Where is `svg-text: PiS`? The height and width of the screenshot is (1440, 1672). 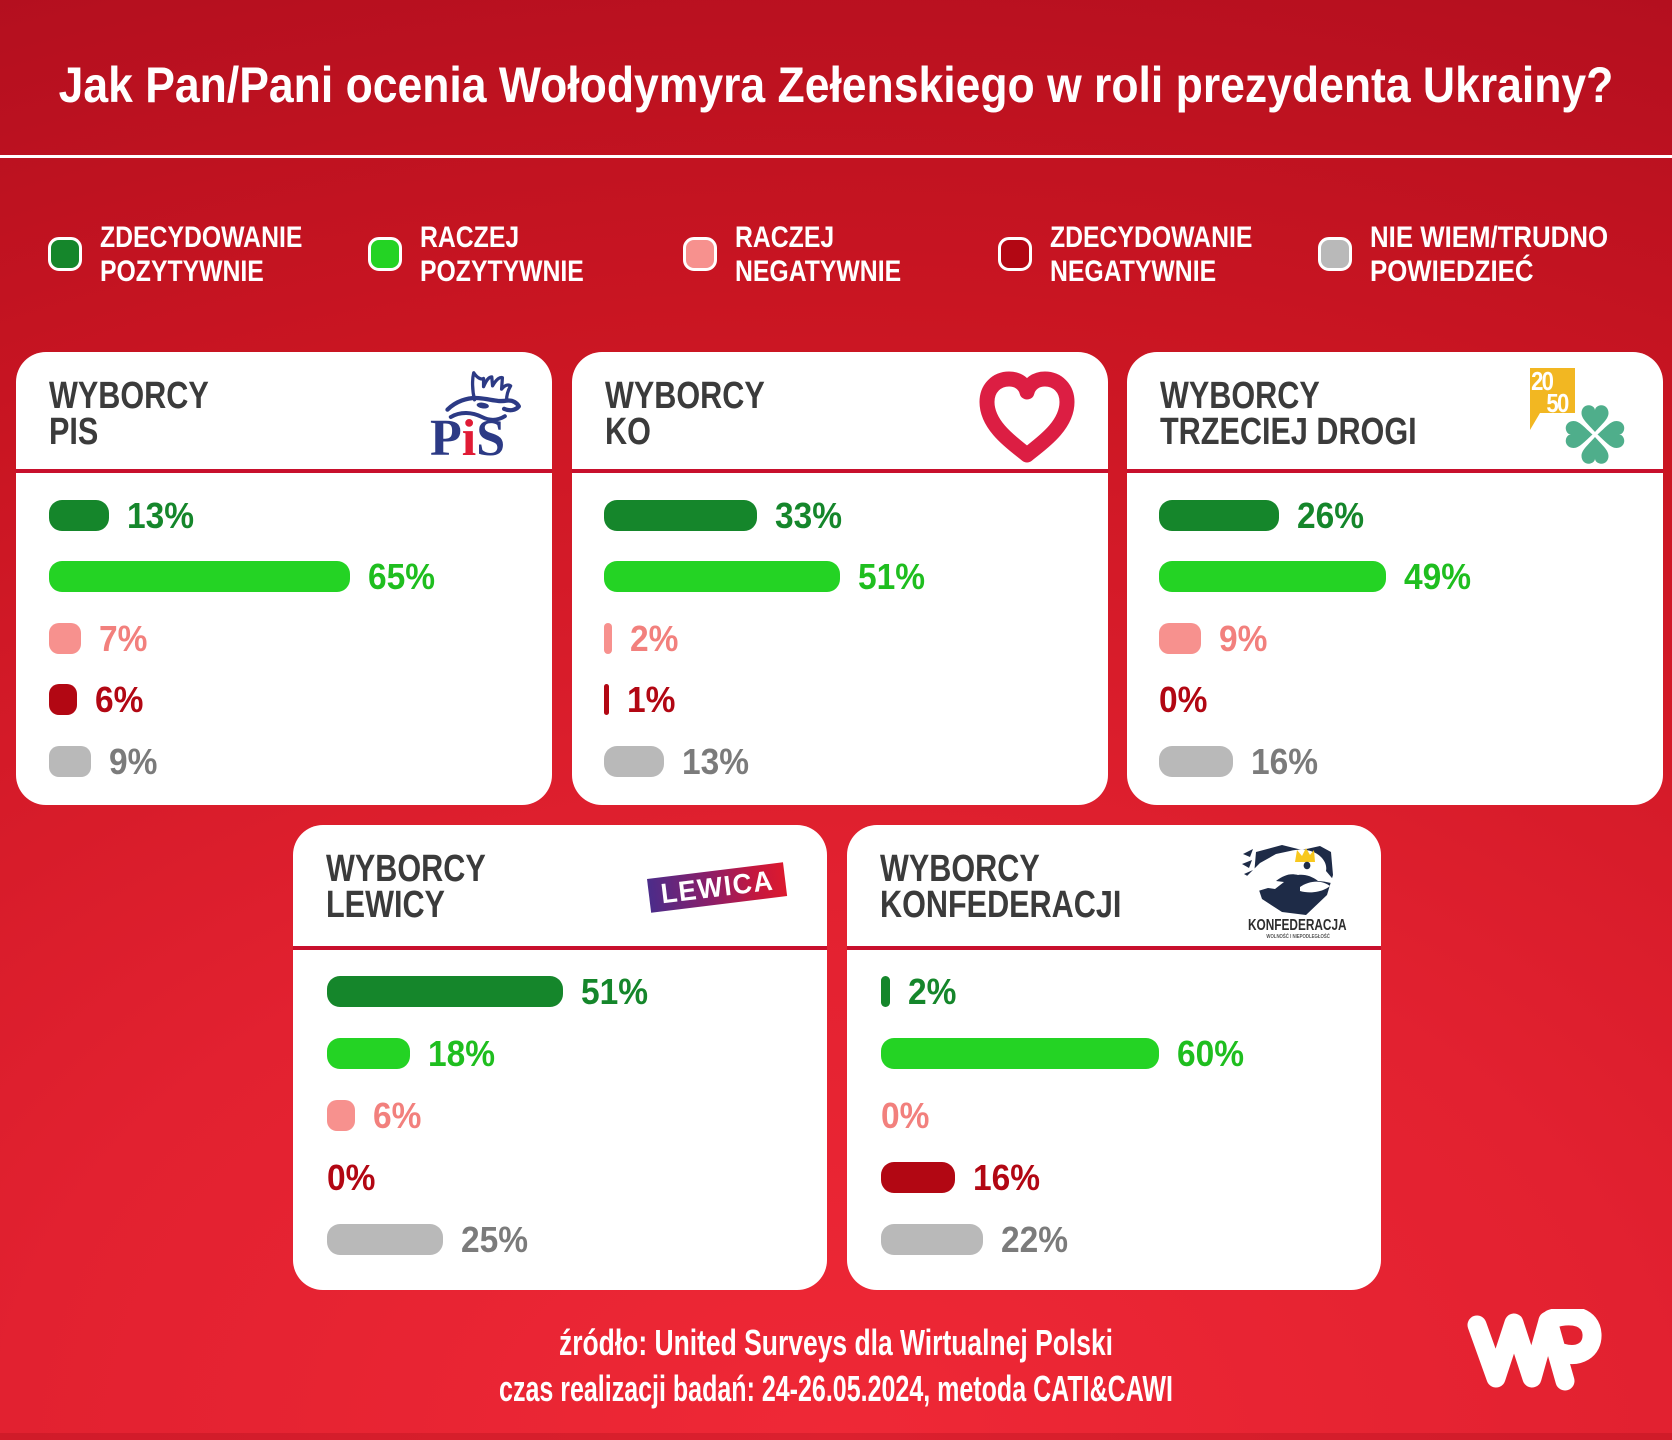 svg-text: PiS is located at coordinates (467, 435).